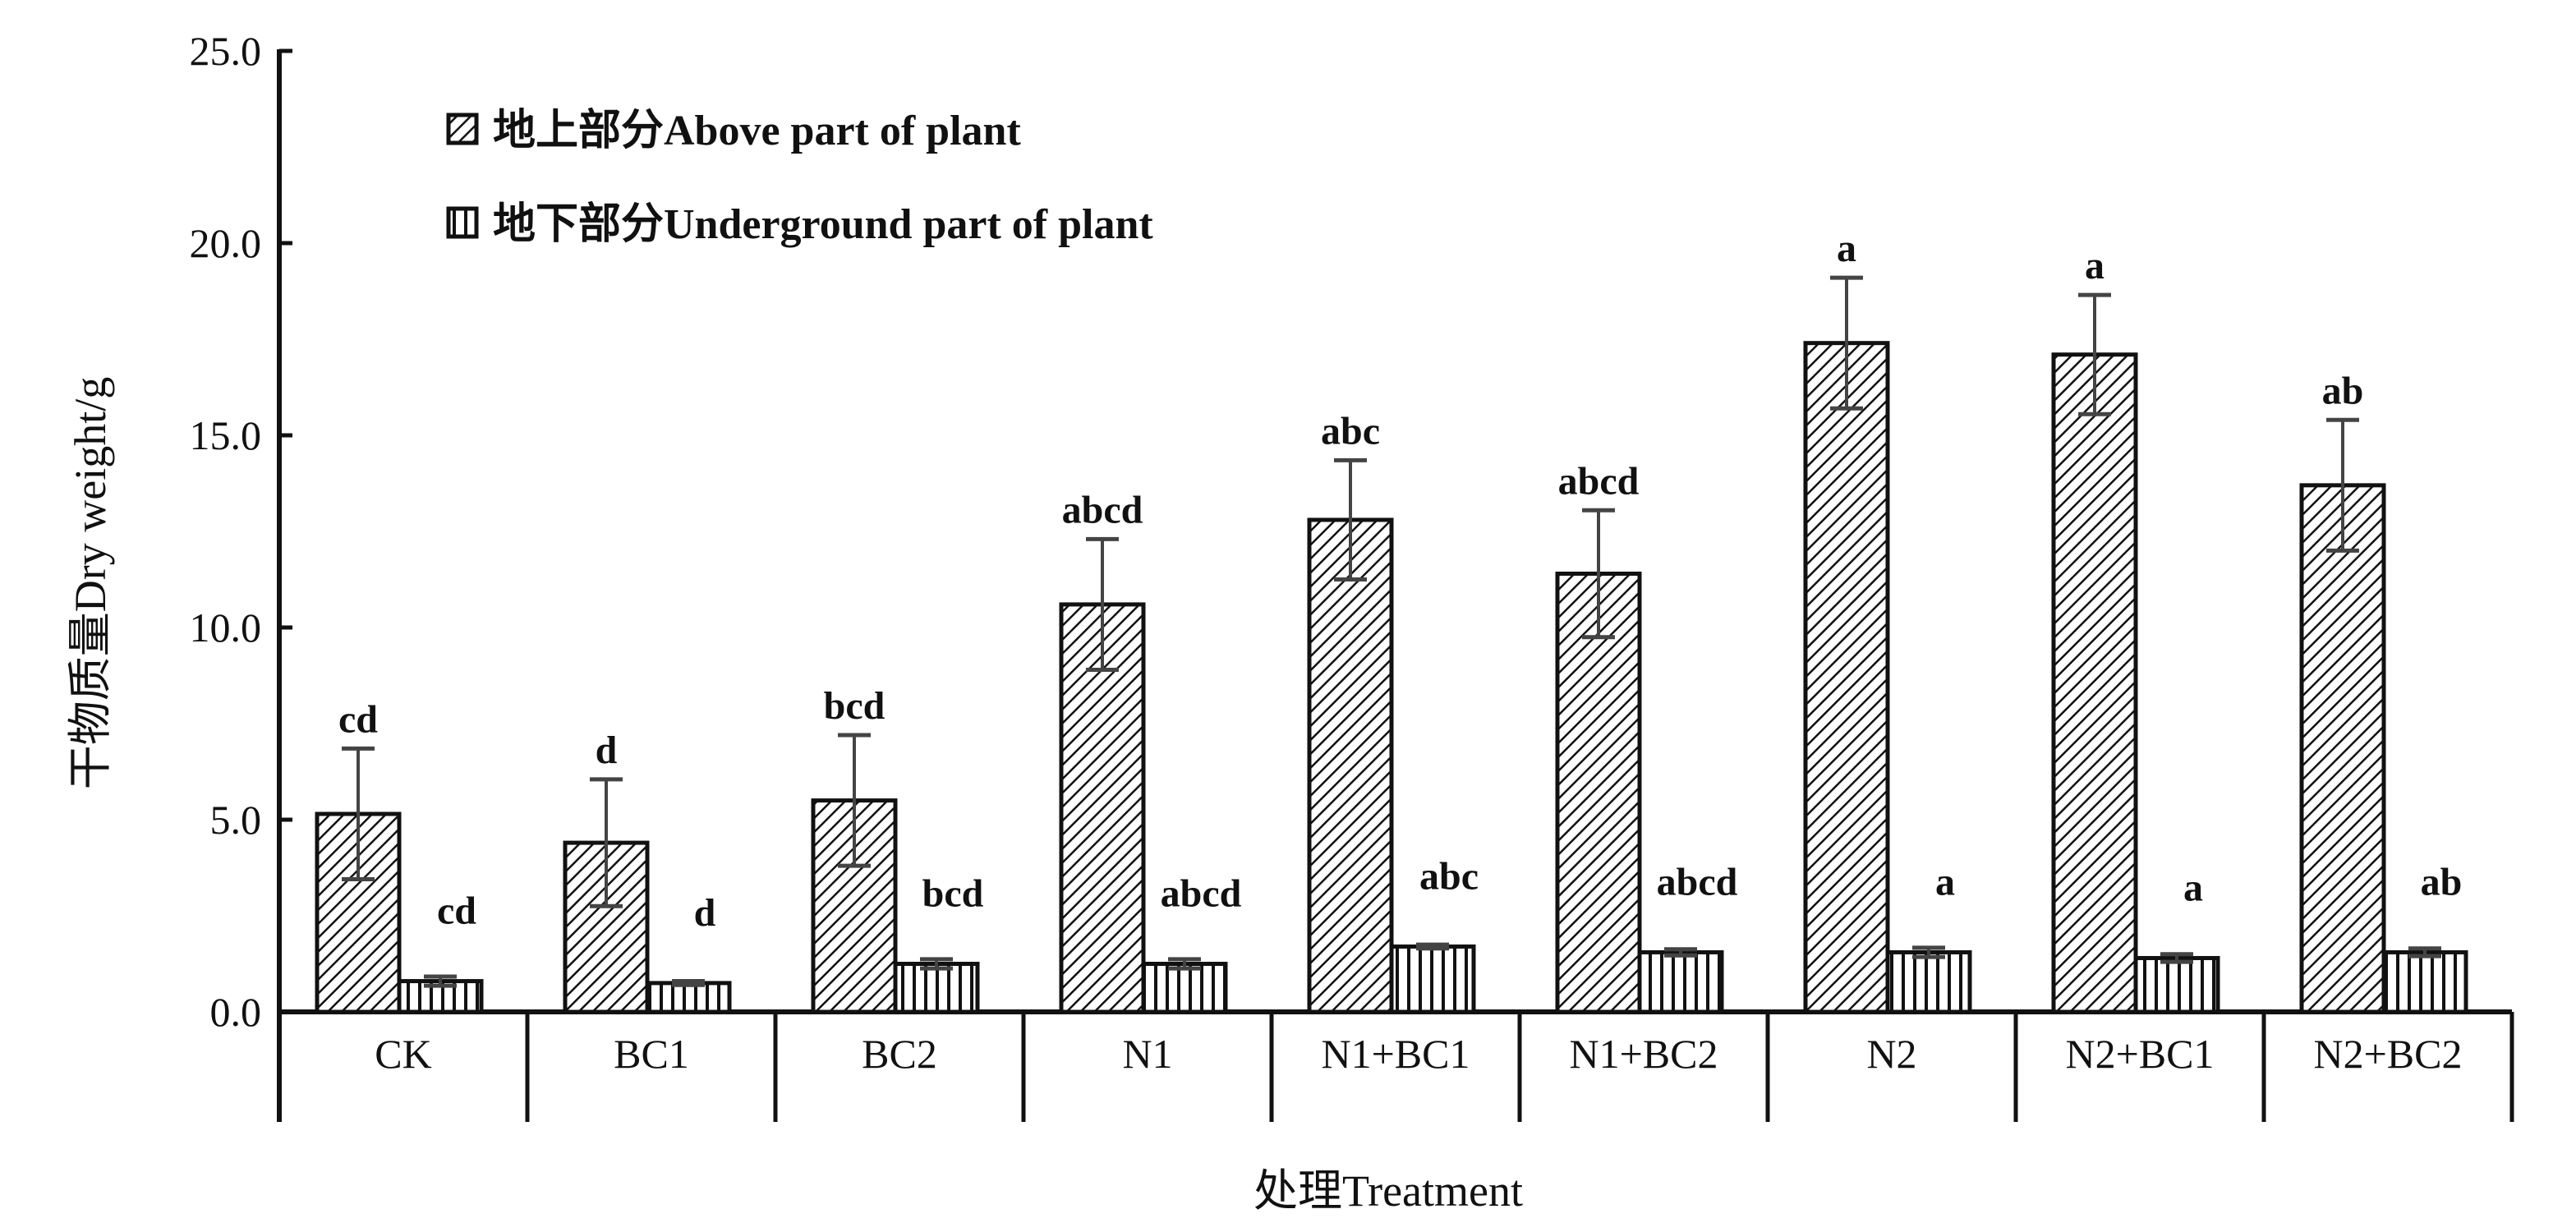 This screenshot has width=2576, height=1232. Describe the element at coordinates (226, 627) in the screenshot. I see `y-tick-label: 10.0` at that location.